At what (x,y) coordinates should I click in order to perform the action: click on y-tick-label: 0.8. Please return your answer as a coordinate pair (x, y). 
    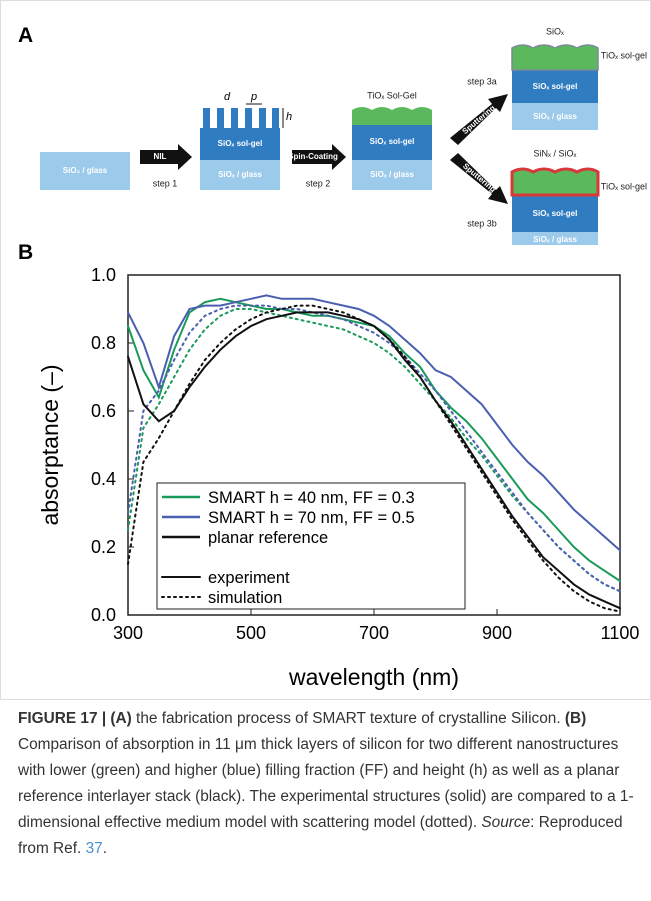
    Looking at the image, I should click on (103, 343).